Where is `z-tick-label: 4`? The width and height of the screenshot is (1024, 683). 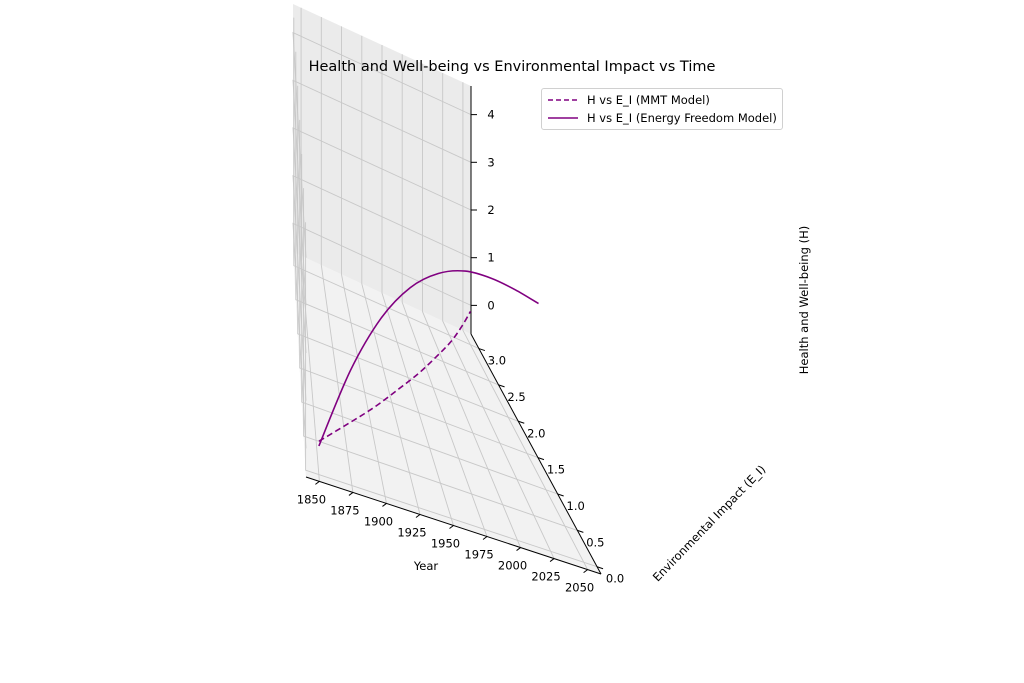 z-tick-label: 4 is located at coordinates (490, 115).